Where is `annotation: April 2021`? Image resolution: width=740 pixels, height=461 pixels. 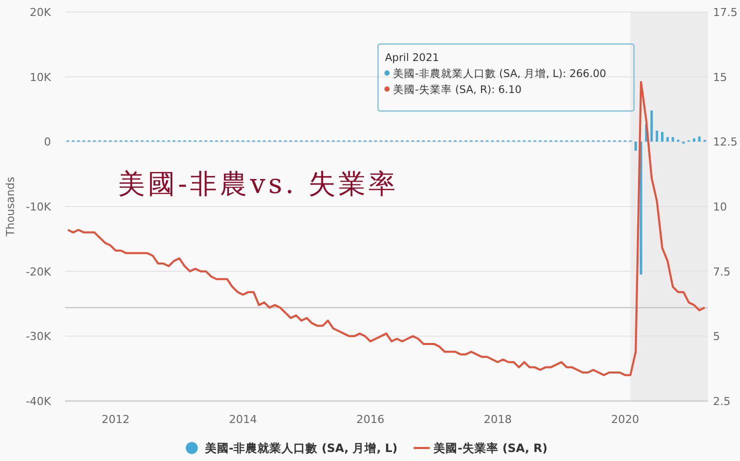 annotation: April 2021 is located at coordinates (412, 58).